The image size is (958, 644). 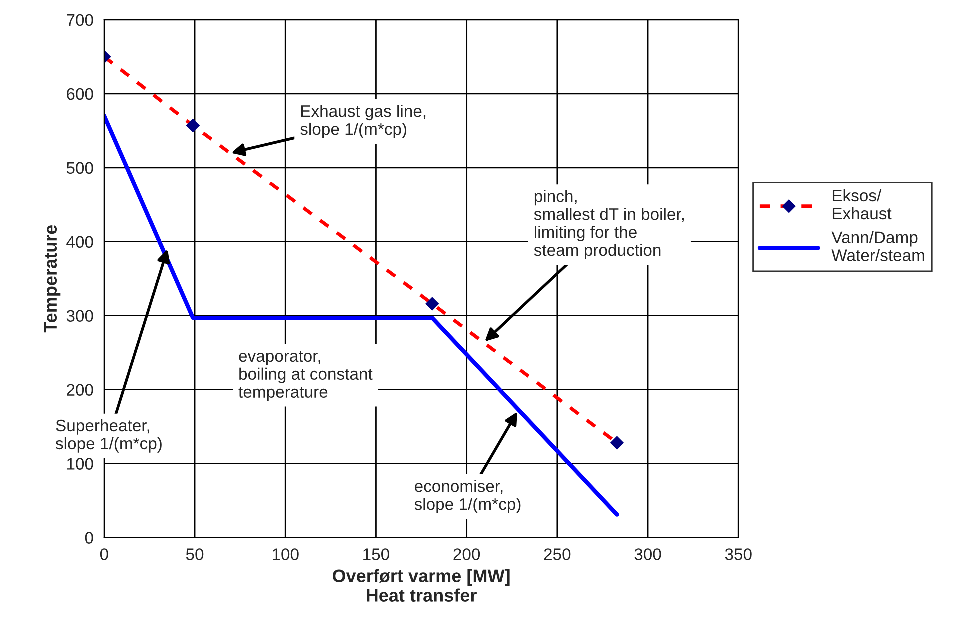 What do you see at coordinates (363, 122) in the screenshot?
I see `annotation: Exhaust gas line, slope 1/(m*cp)` at bounding box center [363, 122].